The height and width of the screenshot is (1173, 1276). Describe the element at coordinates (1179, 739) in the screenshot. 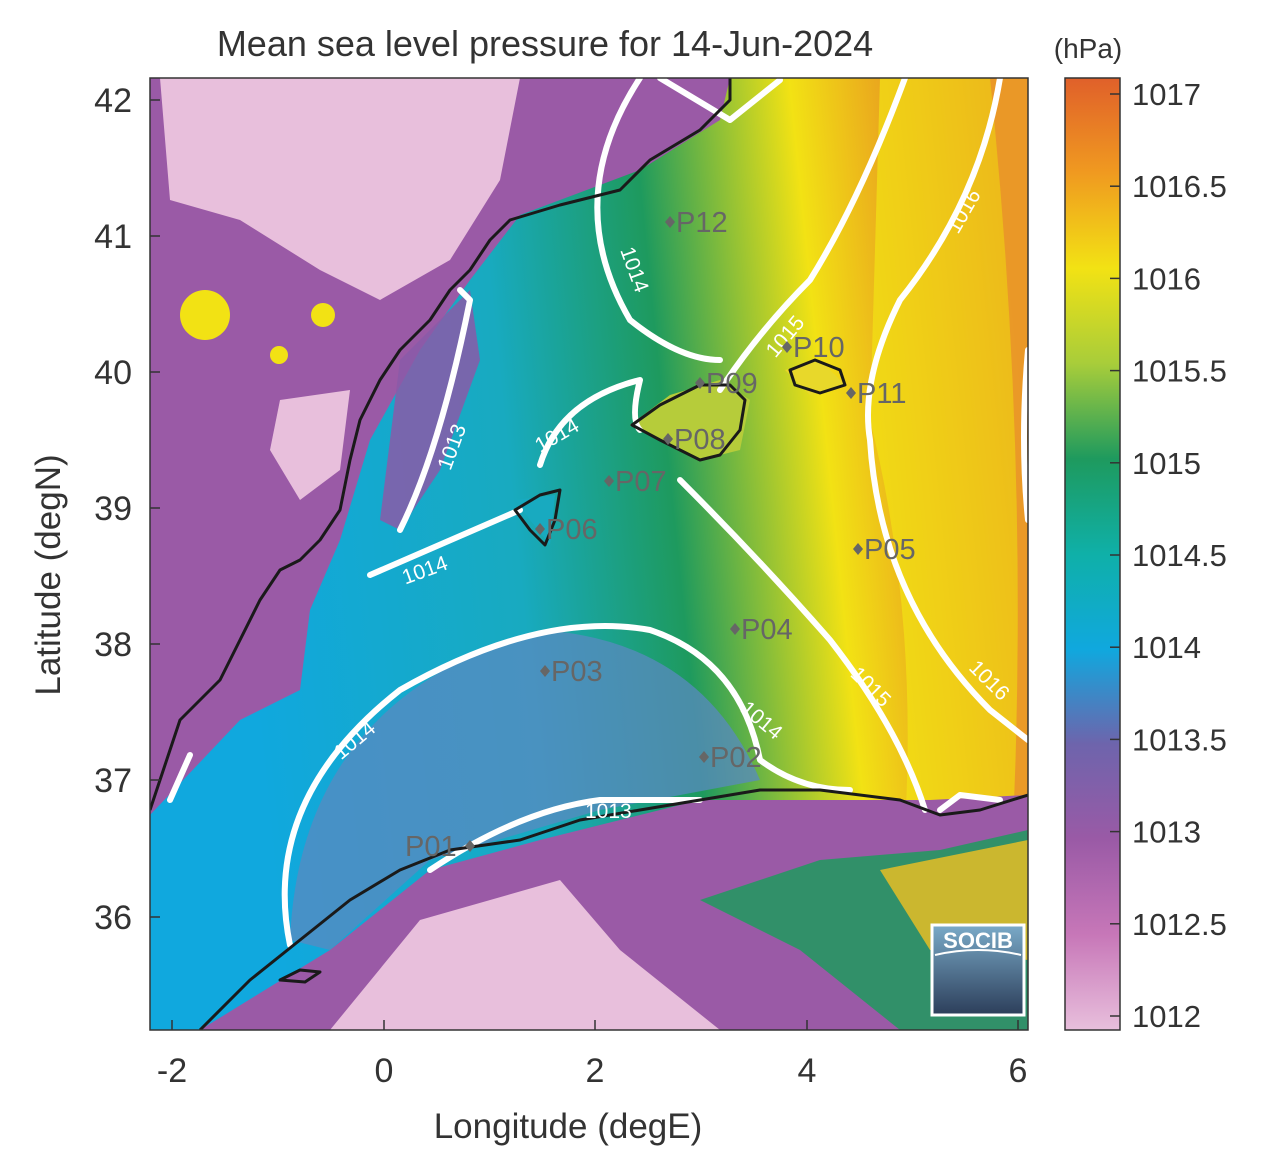

I see `colorbar-tick-label: 1013.5` at that location.